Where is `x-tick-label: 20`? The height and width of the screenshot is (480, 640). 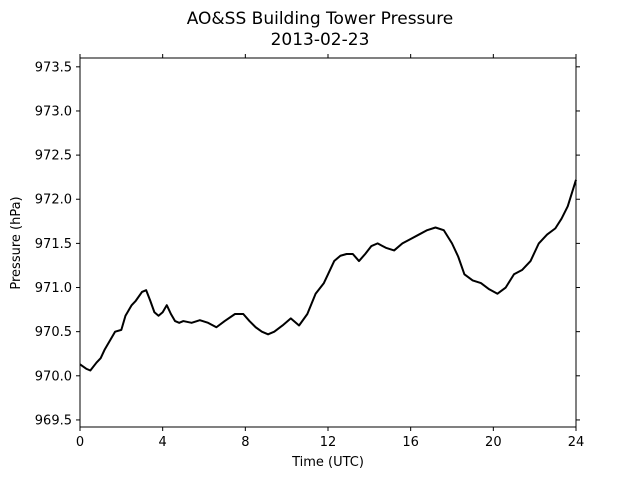
x-tick-label: 20 is located at coordinates (493, 442).